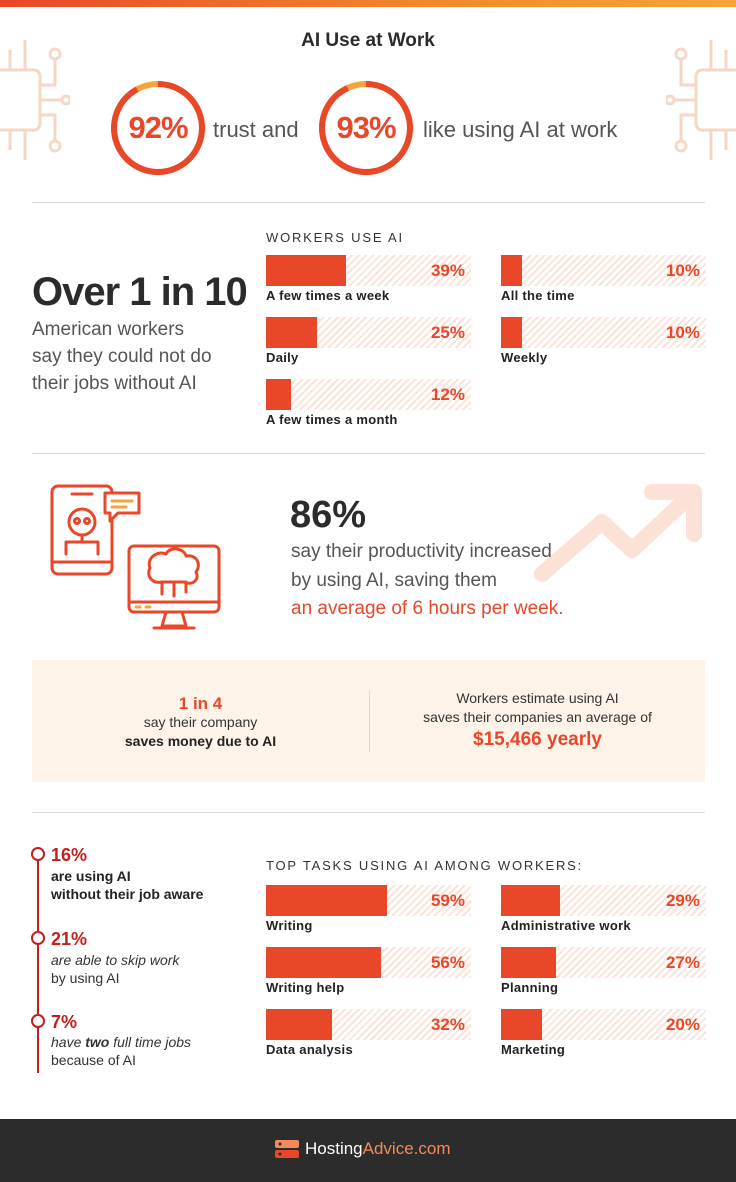  What do you see at coordinates (447, 1024) in the screenshot?
I see `bar-value: 32%` at bounding box center [447, 1024].